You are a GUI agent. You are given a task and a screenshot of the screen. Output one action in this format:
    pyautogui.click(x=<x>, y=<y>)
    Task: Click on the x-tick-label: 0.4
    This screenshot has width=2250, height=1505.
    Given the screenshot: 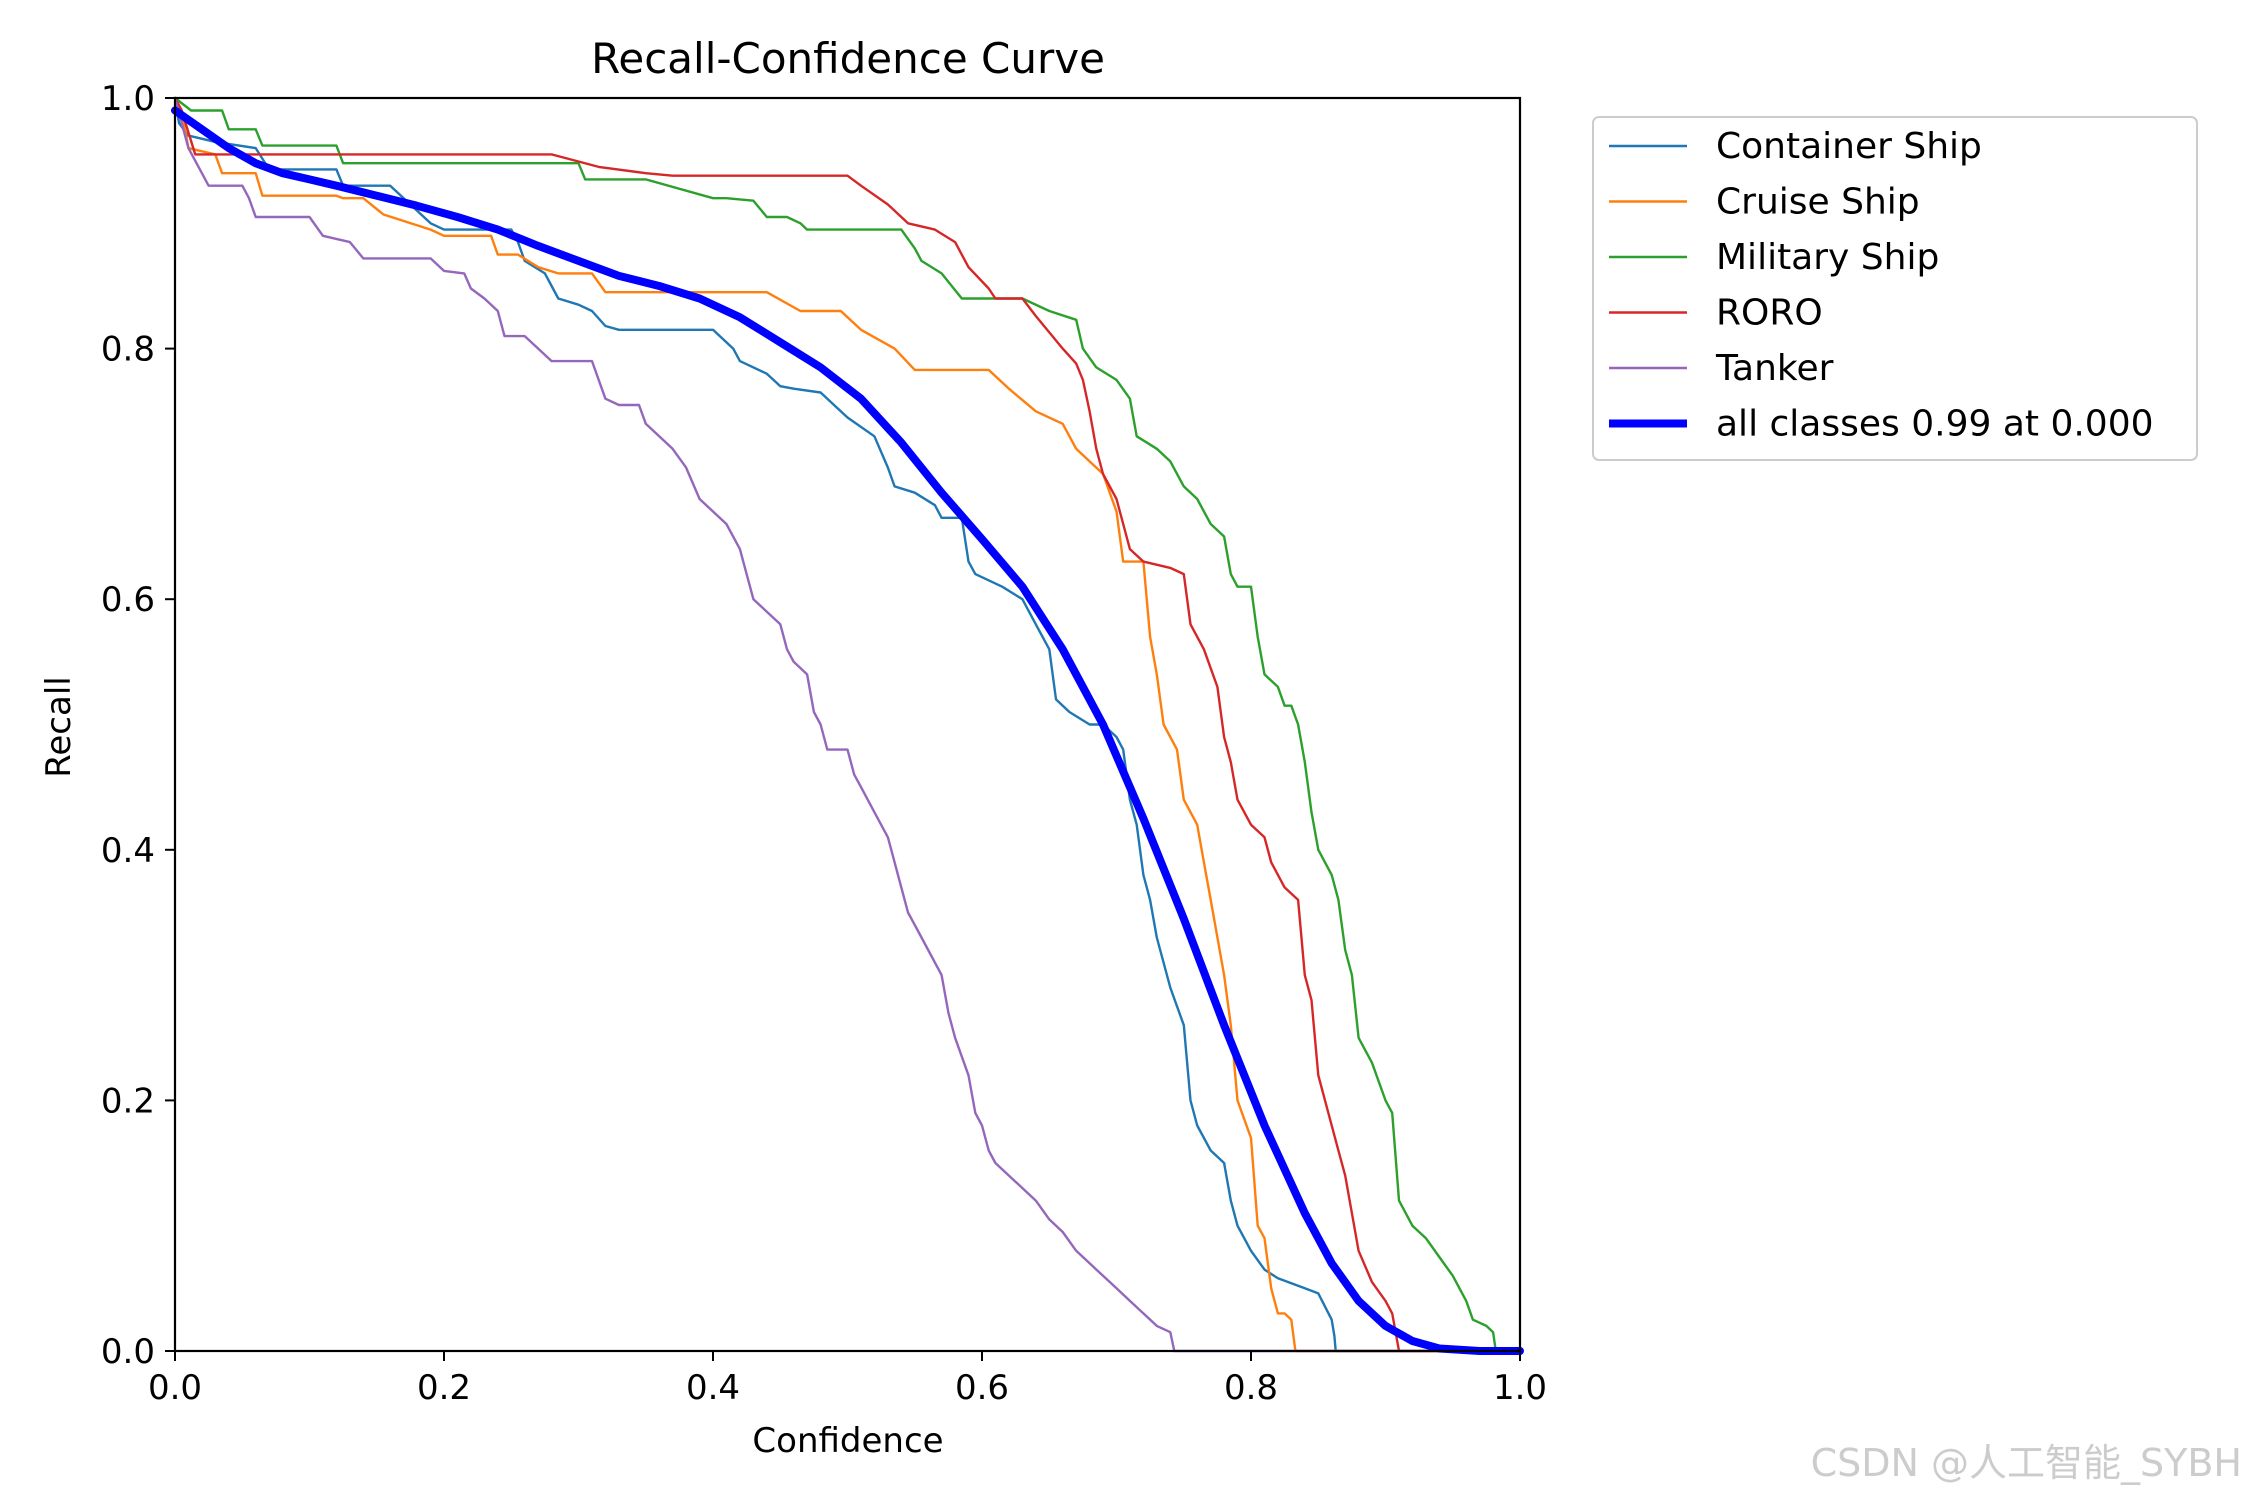 What is the action you would take?
    pyautogui.click(x=713, y=1388)
    